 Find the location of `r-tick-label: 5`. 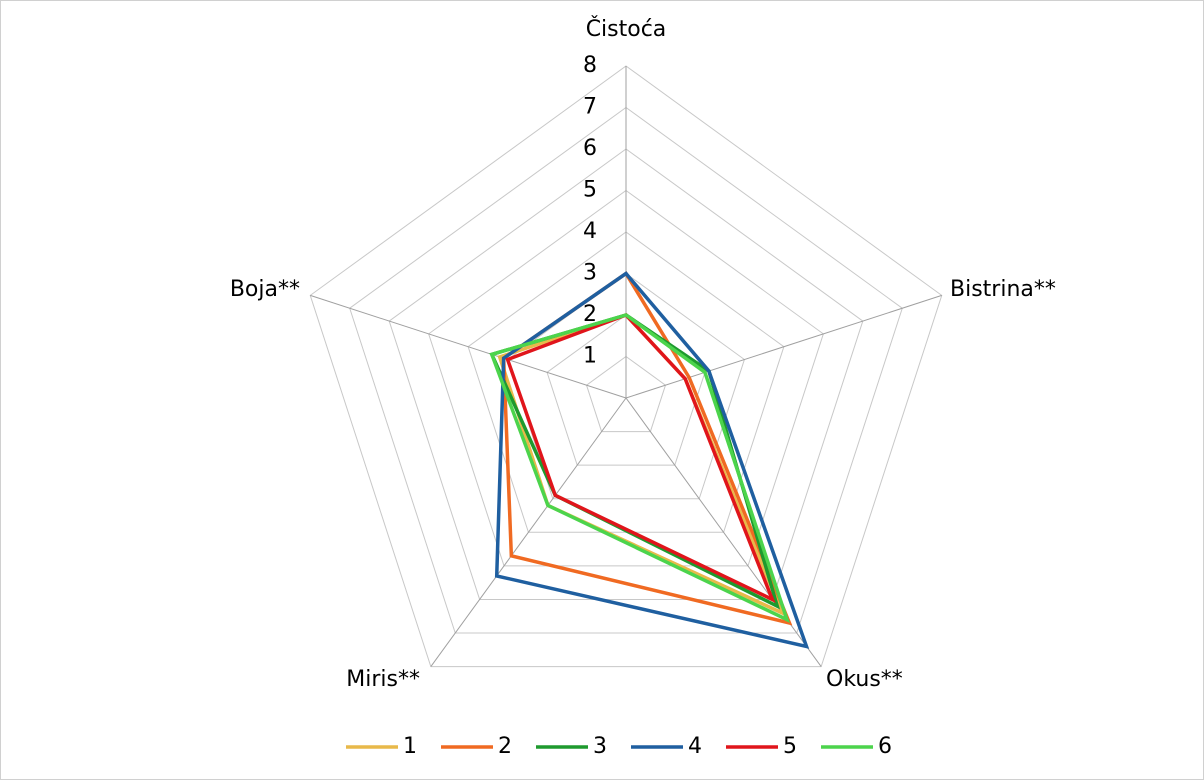

r-tick-label: 5 is located at coordinates (590, 190).